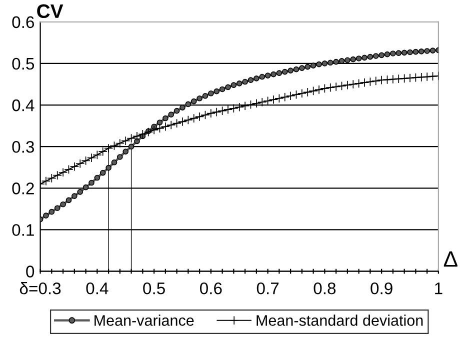 The image size is (474, 337). Describe the element at coordinates (97, 288) in the screenshot. I see `x-tick-label: 0.4` at that location.